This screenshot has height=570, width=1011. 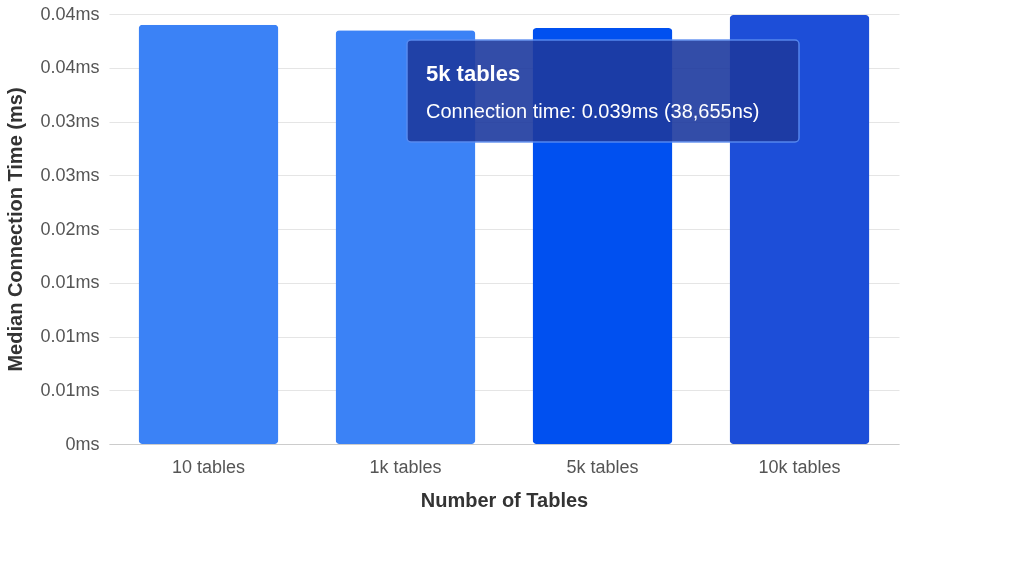 What do you see at coordinates (70, 228) in the screenshot?
I see `y-tick-label: 0.02ms` at bounding box center [70, 228].